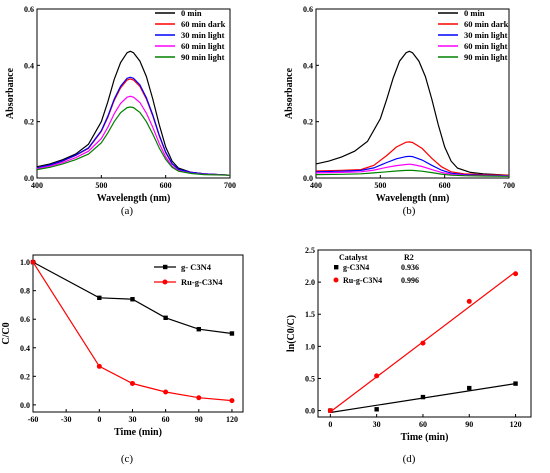  What do you see at coordinates (316, 185) in the screenshot?
I see `panel-b-xtick-label: 400` at bounding box center [316, 185].